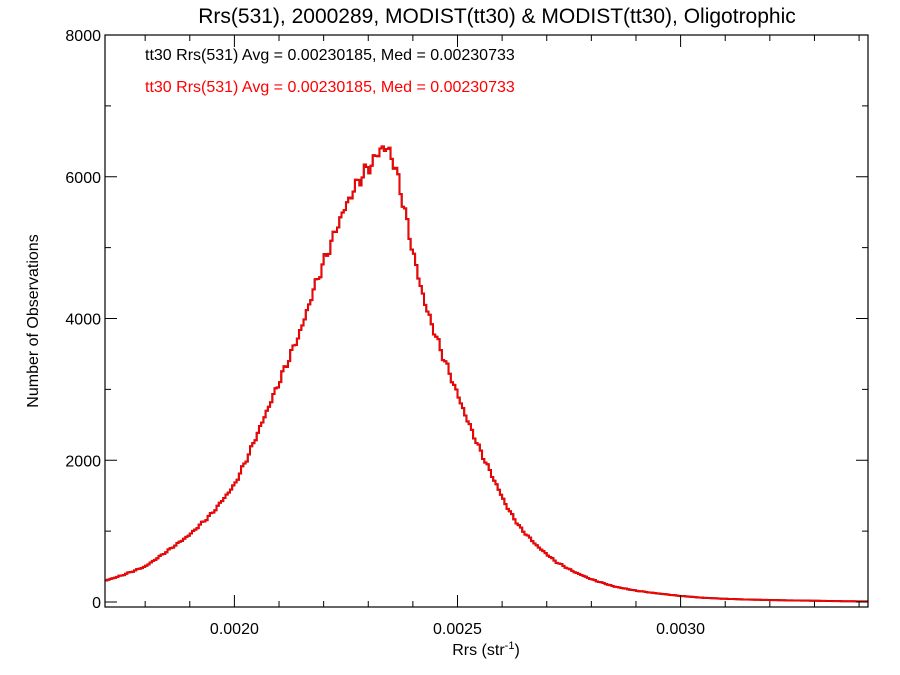 The height and width of the screenshot is (675, 900). What do you see at coordinates (234, 629) in the screenshot?
I see `x-tick-label-0: 0.0020` at bounding box center [234, 629].